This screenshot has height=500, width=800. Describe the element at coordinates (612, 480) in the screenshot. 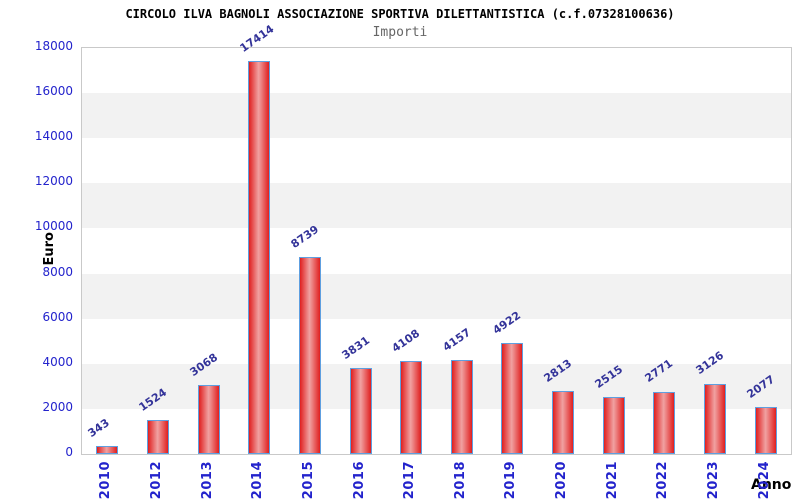

I see `x-tick-label: 2021` at that location.